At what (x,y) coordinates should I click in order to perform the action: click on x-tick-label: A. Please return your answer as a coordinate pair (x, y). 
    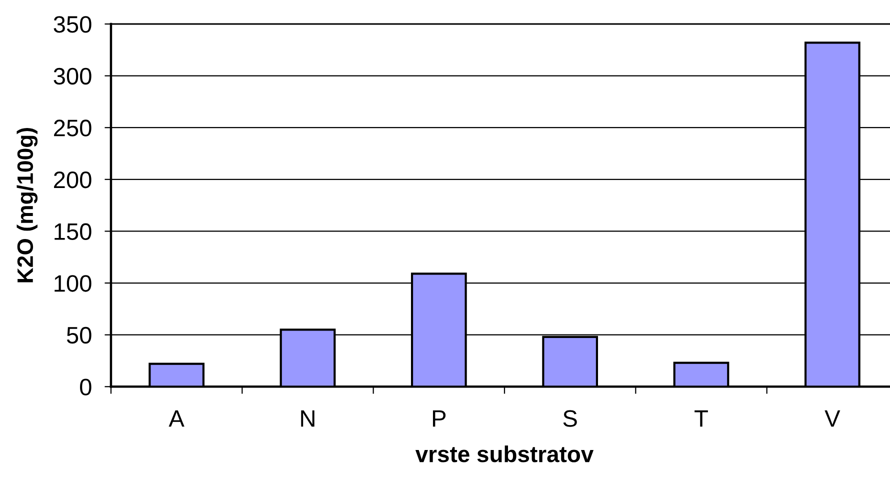
    Looking at the image, I should click on (176, 418).